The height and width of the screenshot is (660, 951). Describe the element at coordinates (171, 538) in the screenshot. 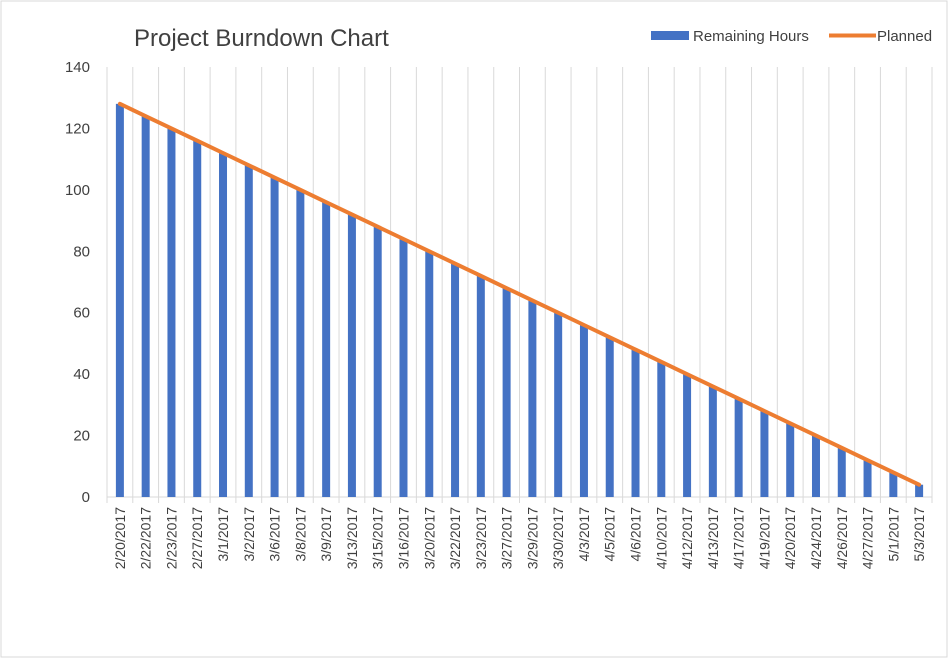

I see `x-tick-label: 2/23/2017` at that location.